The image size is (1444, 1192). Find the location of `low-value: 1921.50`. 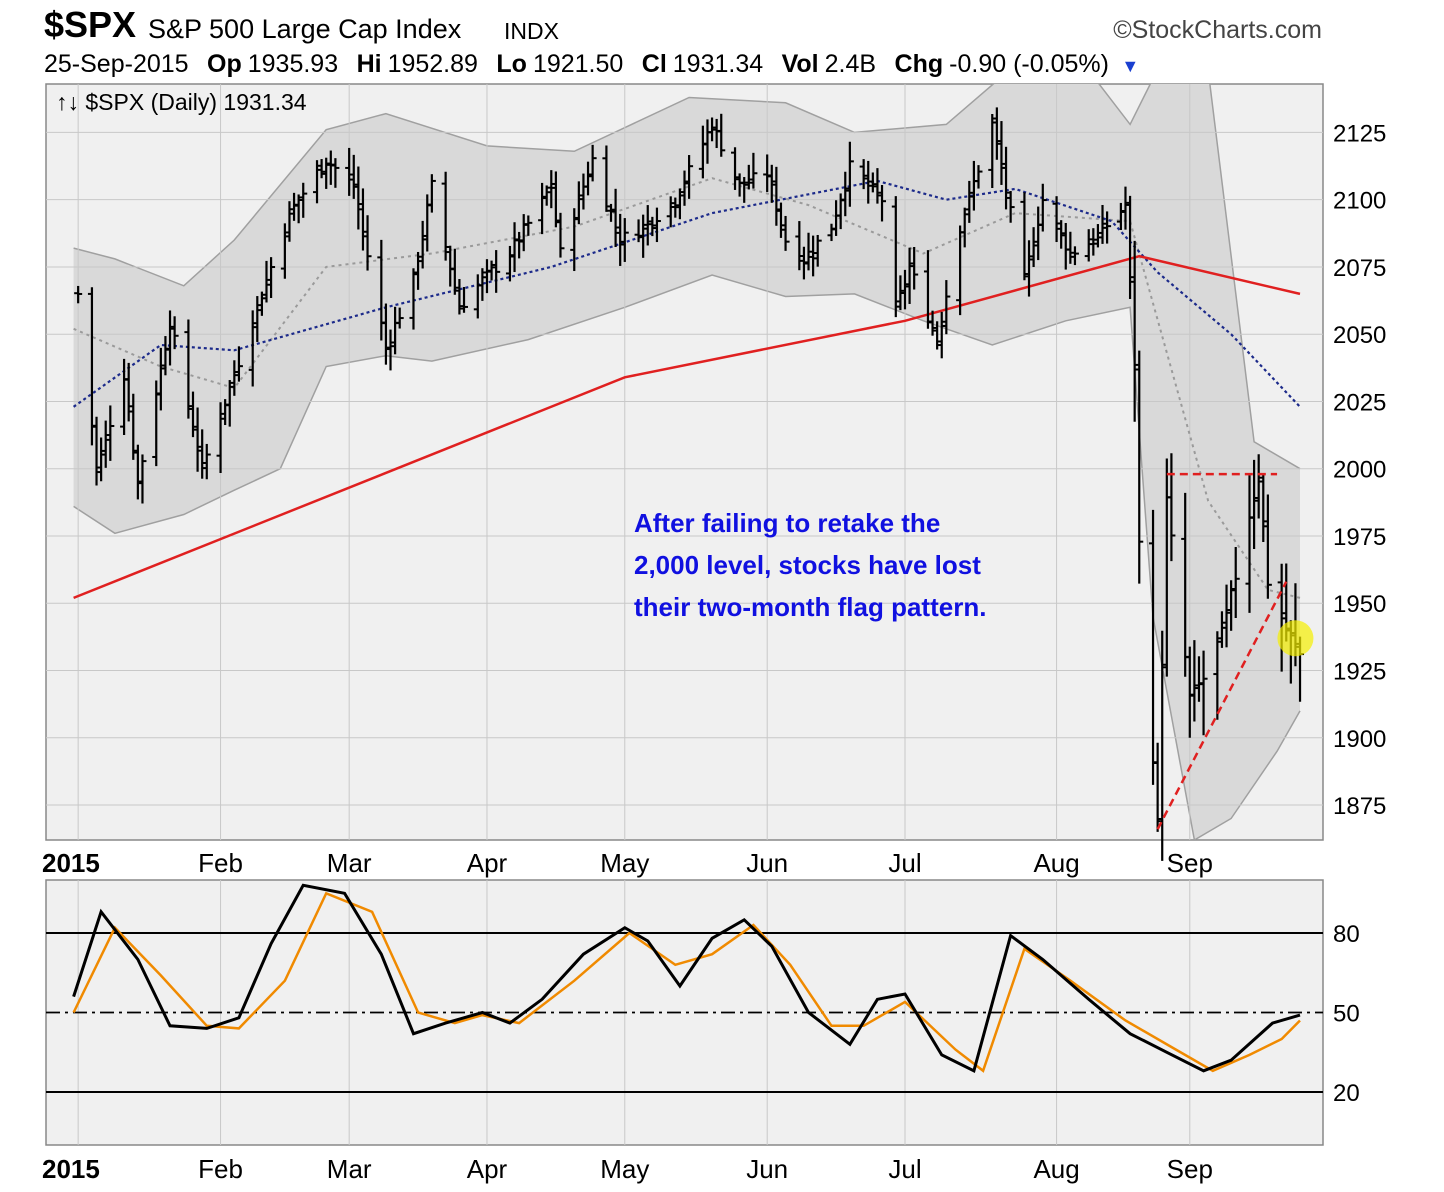

low-value: 1921.50 is located at coordinates (578, 64).